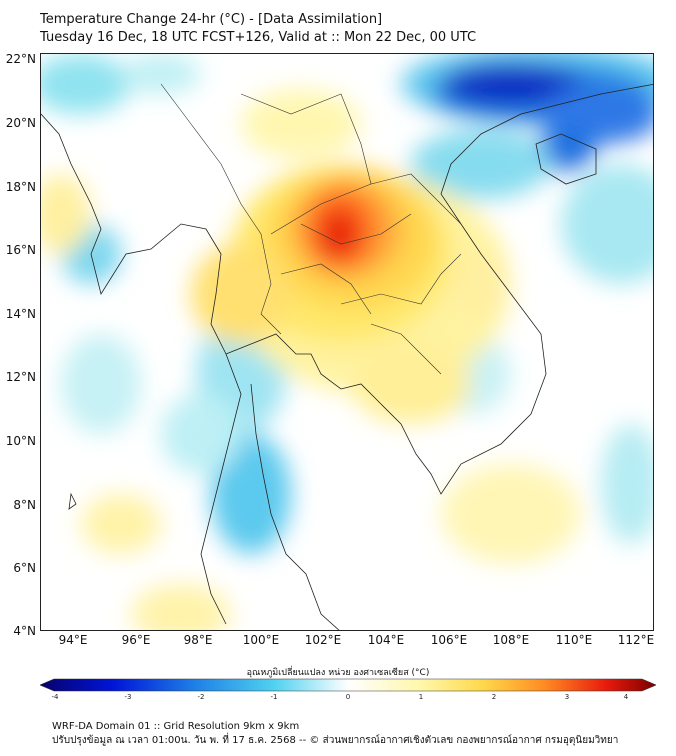 This screenshot has width=676, height=756. What do you see at coordinates (198, 640) in the screenshot?
I see `lon-label: 98°E` at bounding box center [198, 640].